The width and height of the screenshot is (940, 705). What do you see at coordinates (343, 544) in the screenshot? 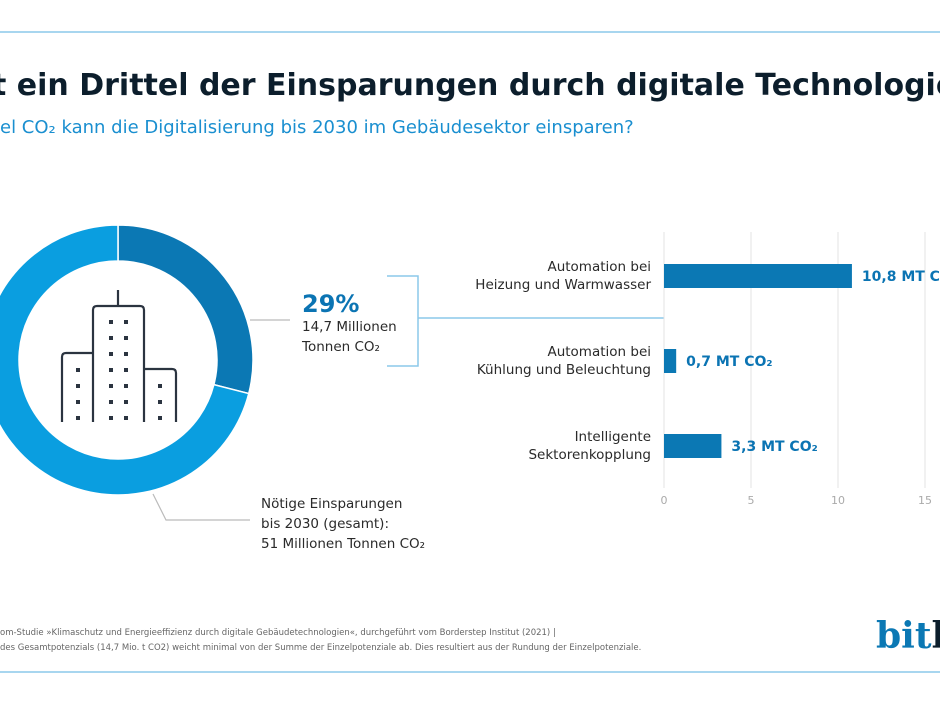
I see `total-line-3: 51 Millionen Tonnen CO₂` at bounding box center [343, 544].